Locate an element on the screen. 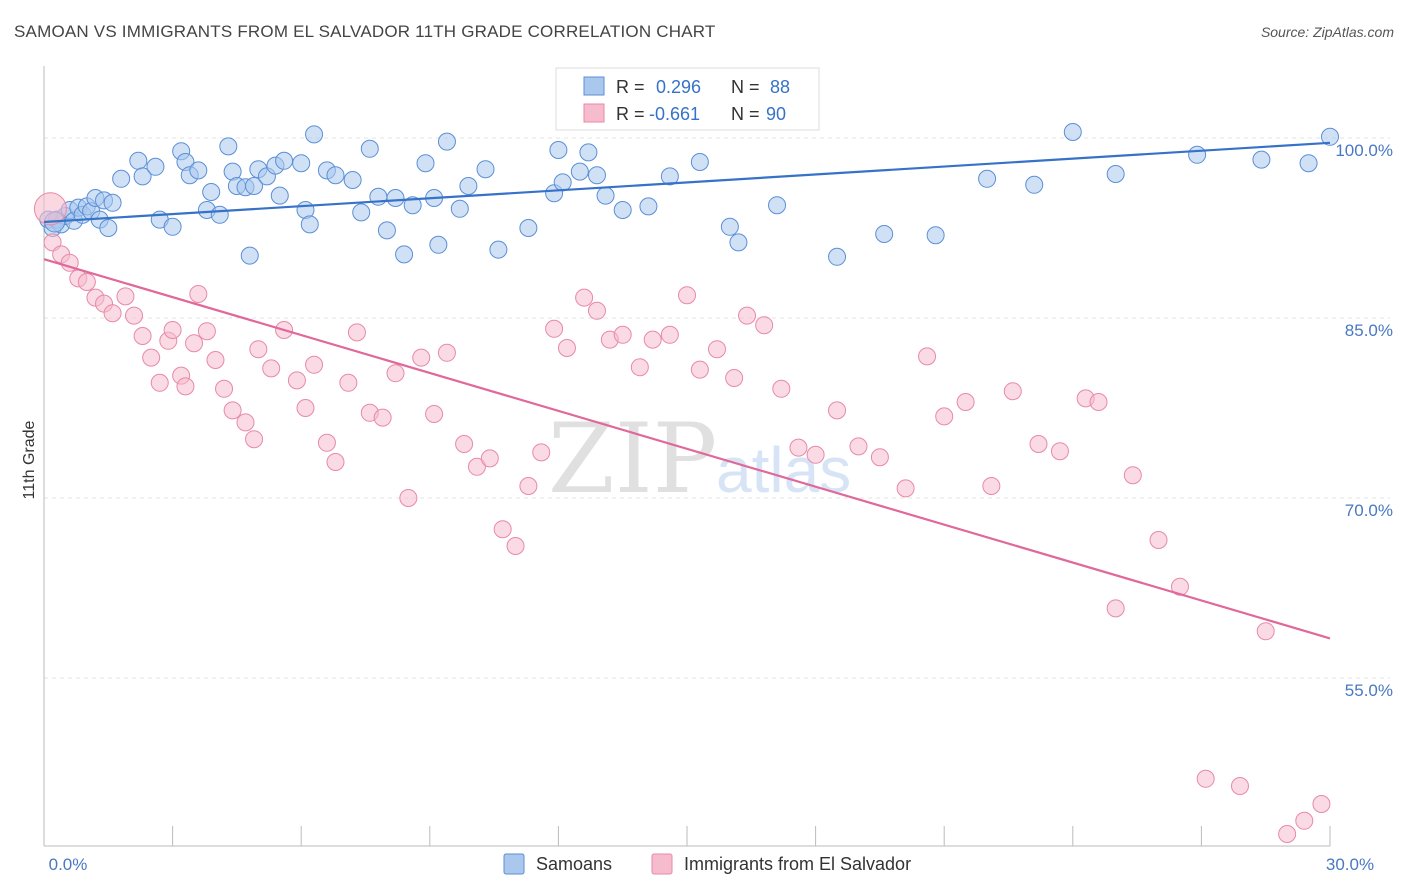 This screenshot has width=1406, height=892. legend-r-value-1: 0.296 is located at coordinates (678, 87).